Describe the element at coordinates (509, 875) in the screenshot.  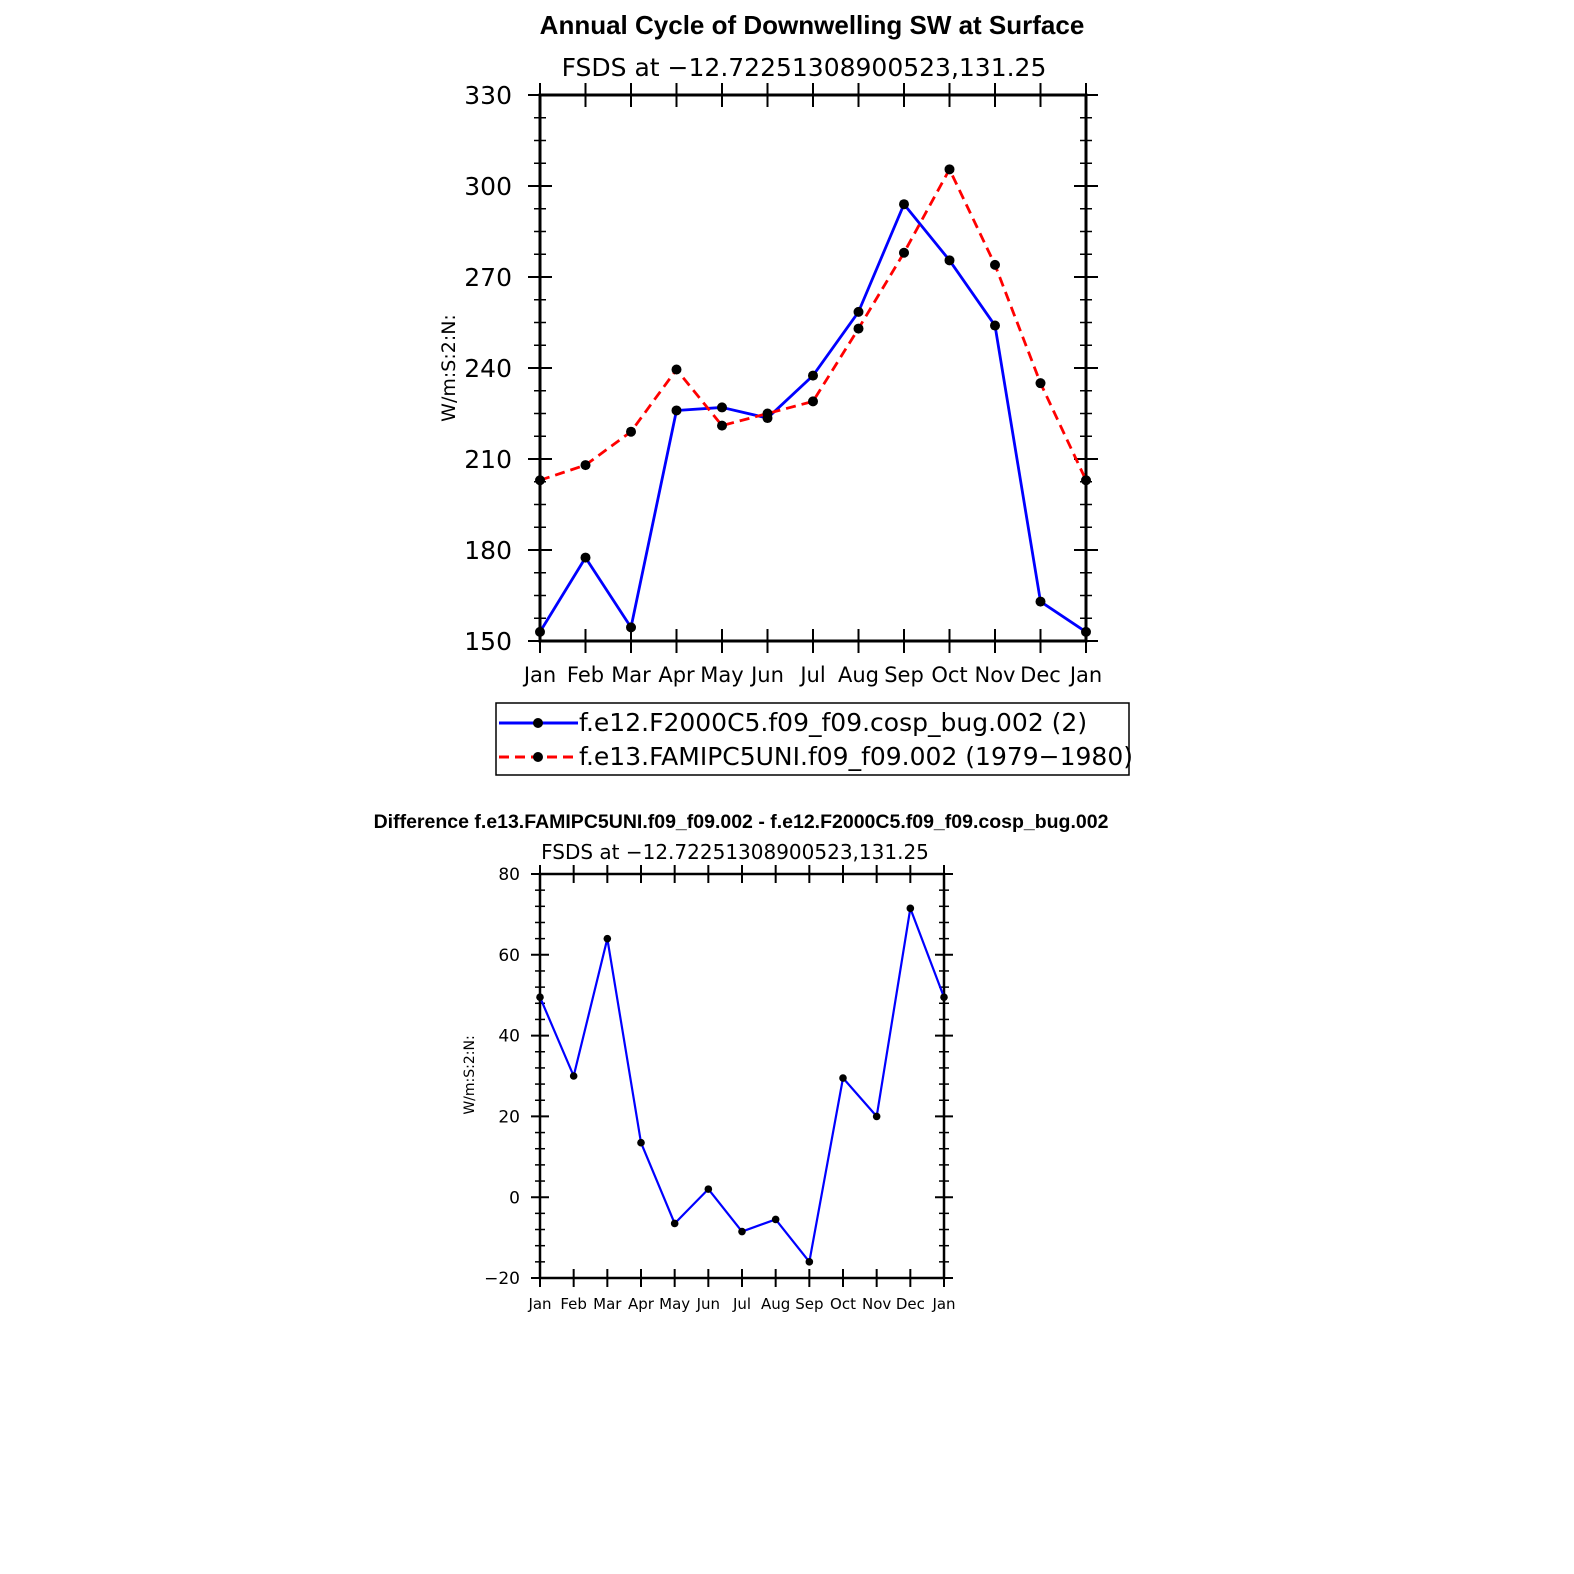
I see `y-tick-label: 80` at that location.